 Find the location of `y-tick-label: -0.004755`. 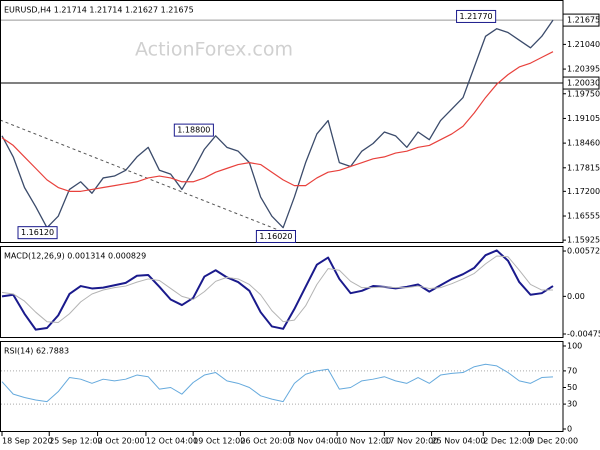

y-tick-label: -0.004755 is located at coordinates (583, 334).